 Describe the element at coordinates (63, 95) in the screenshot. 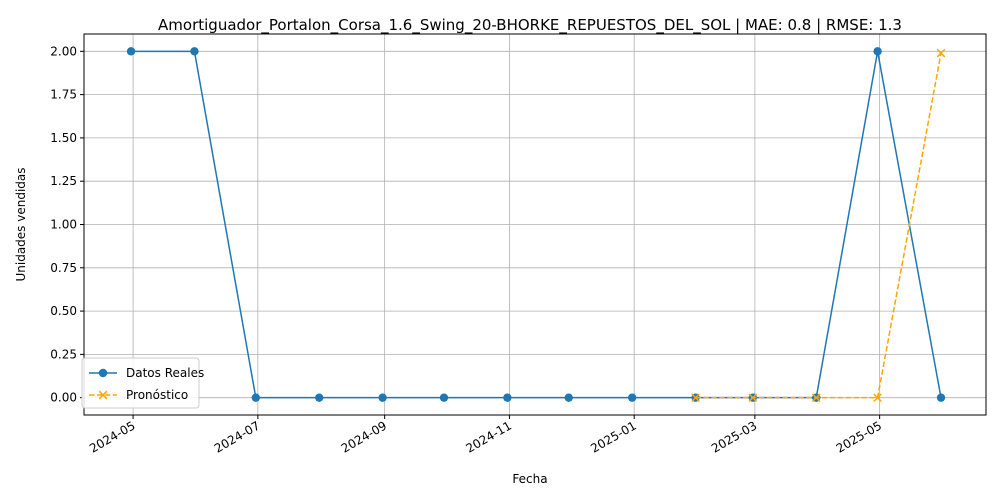

I see `y-tick-label: 1.75` at that location.